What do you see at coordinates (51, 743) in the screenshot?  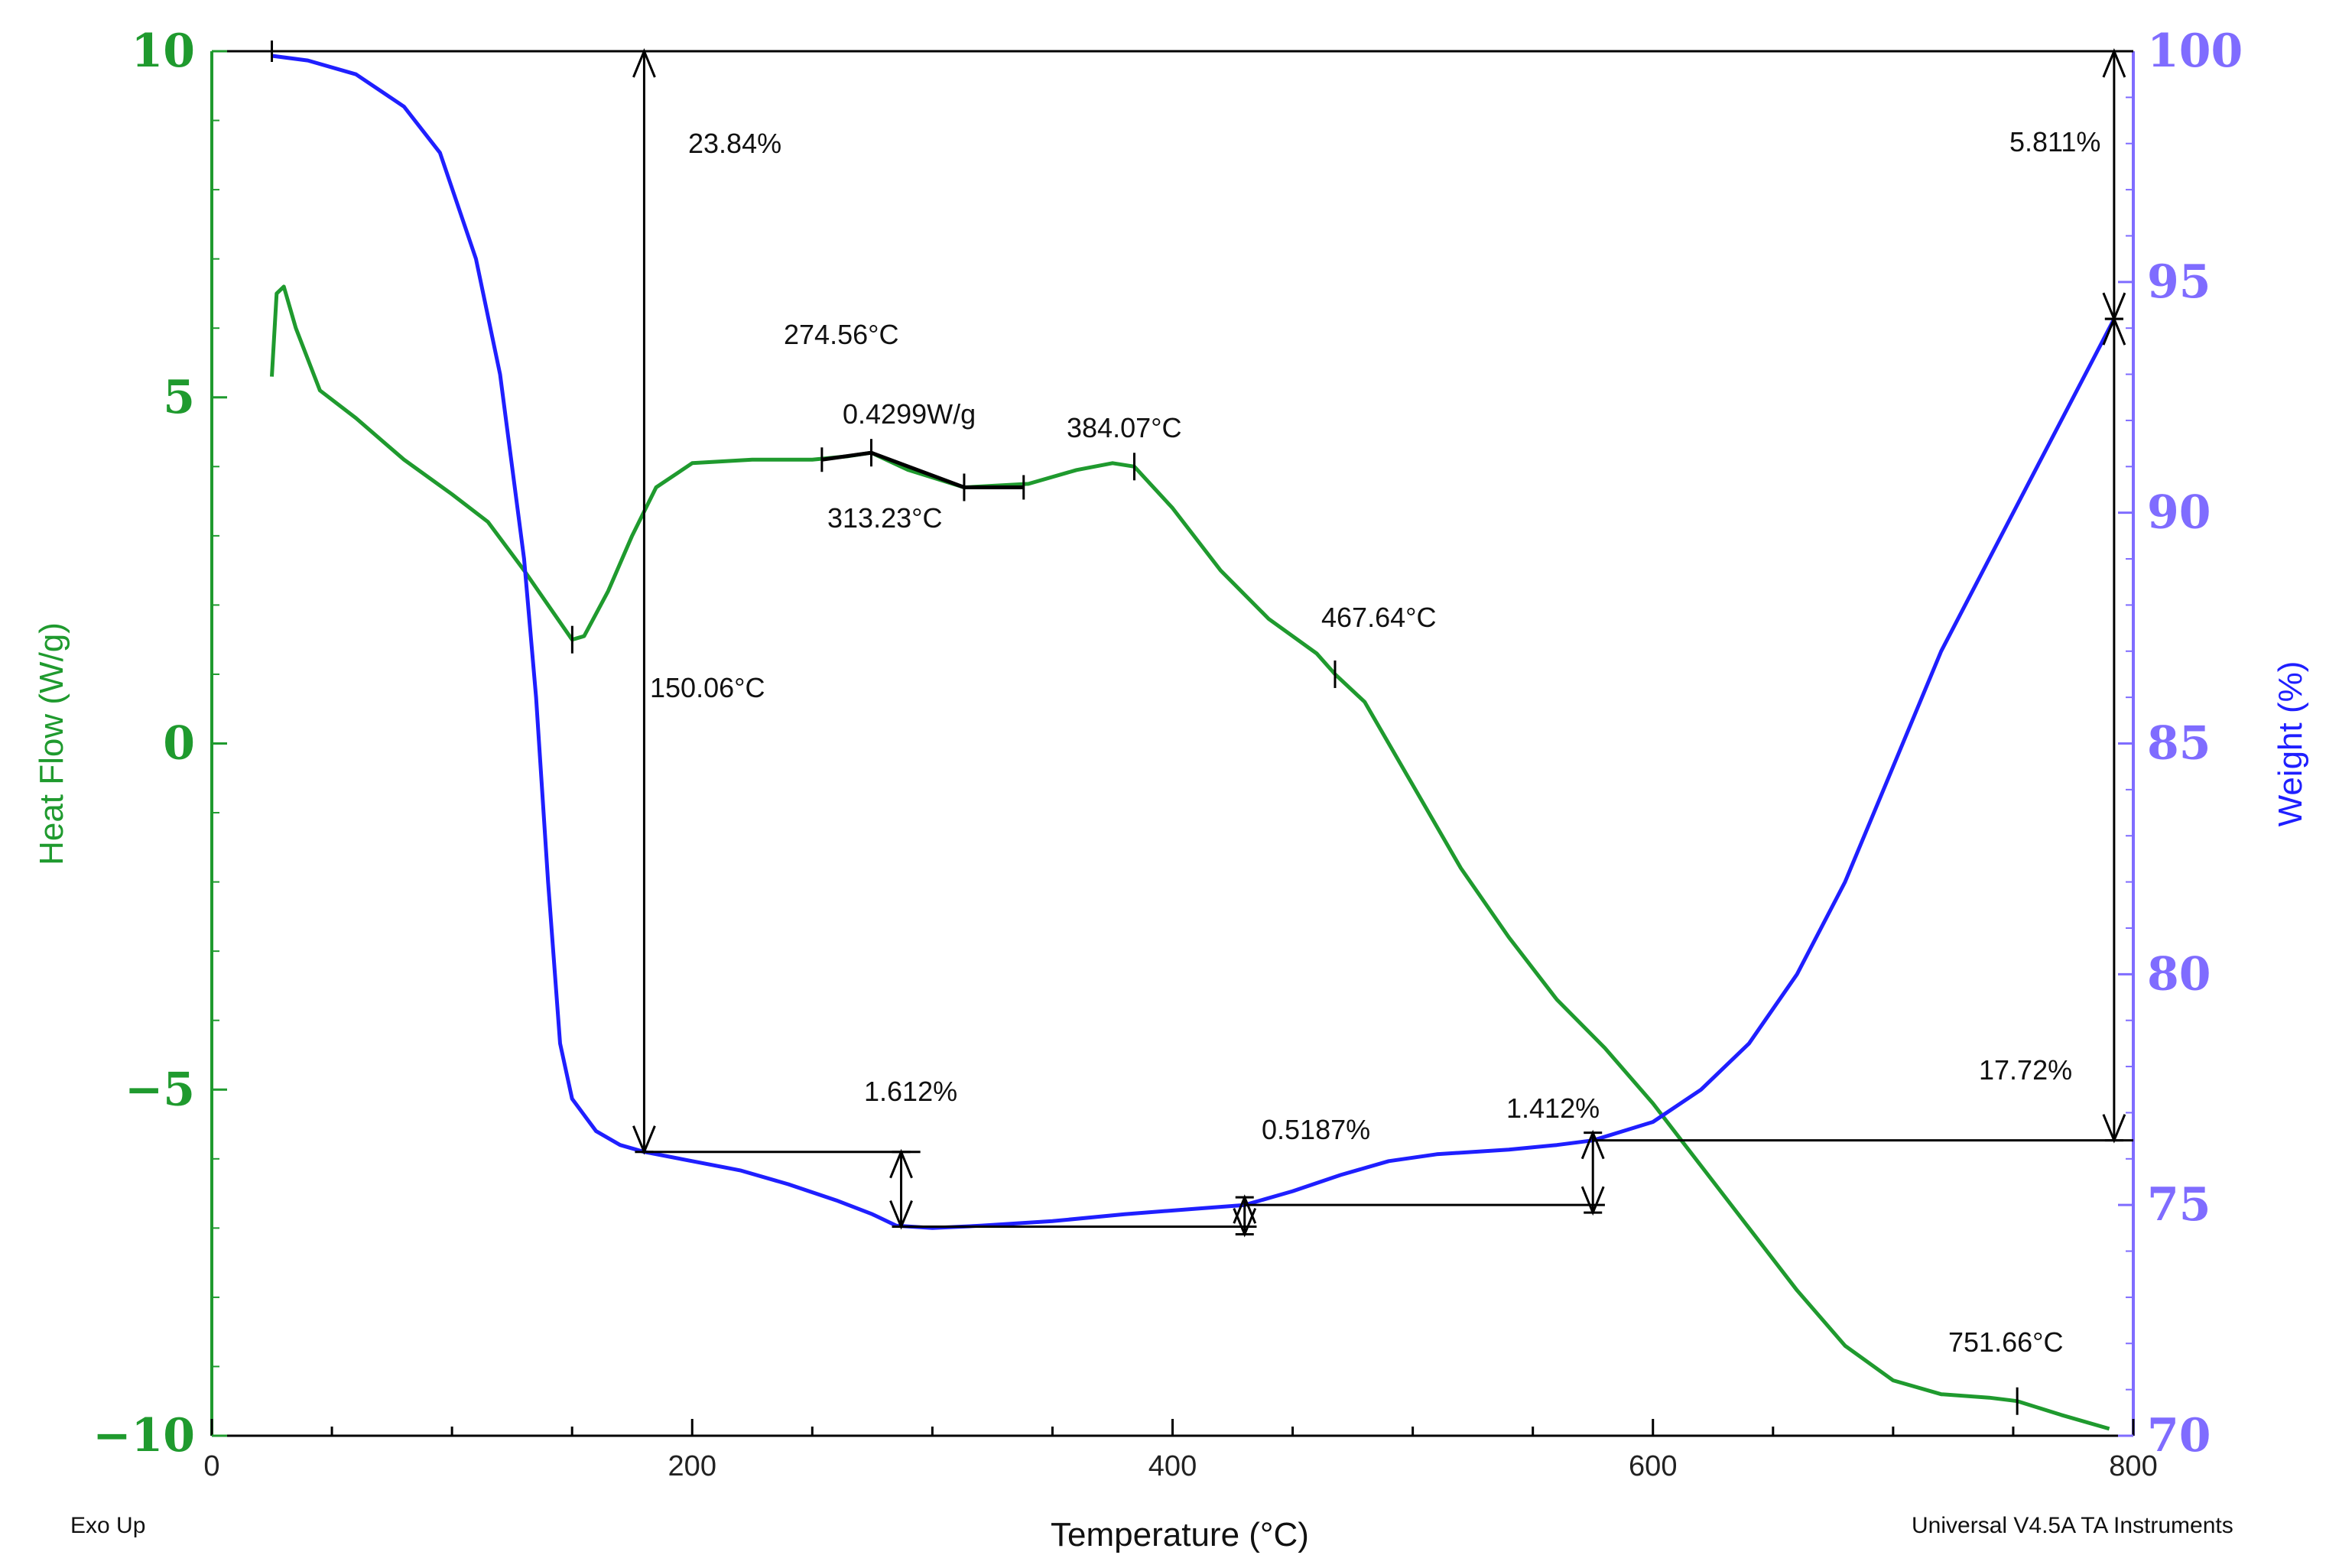 I see `left-axis-title: Heat Flow (W/g)` at bounding box center [51, 743].